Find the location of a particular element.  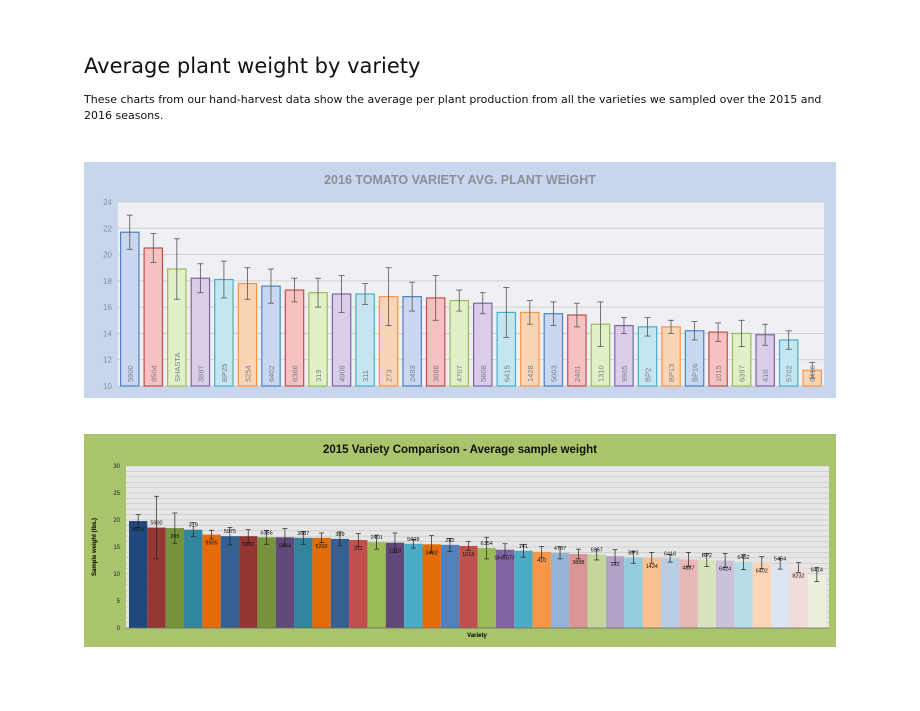

y-tick-label: 18 is located at coordinates (107, 281).